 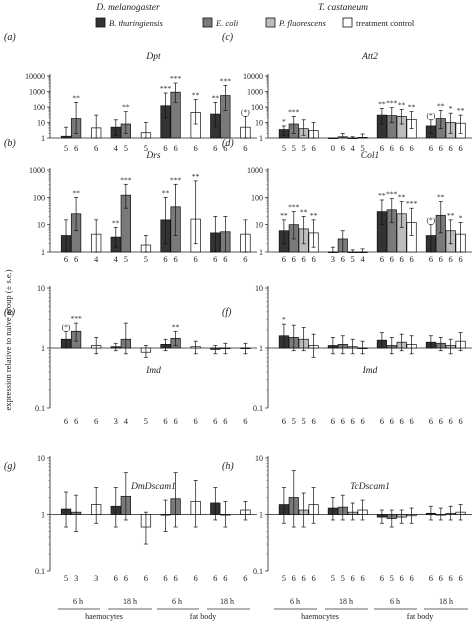 What do you see at coordinates (10, 143) in the screenshot?
I see `panel-label: (b)` at bounding box center [10, 143].